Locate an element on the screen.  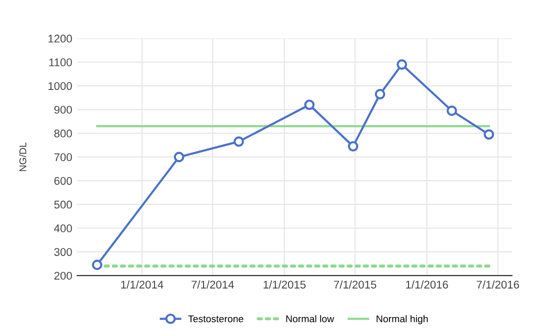
x-tick-label: 7/1/2015 is located at coordinates (355, 284).